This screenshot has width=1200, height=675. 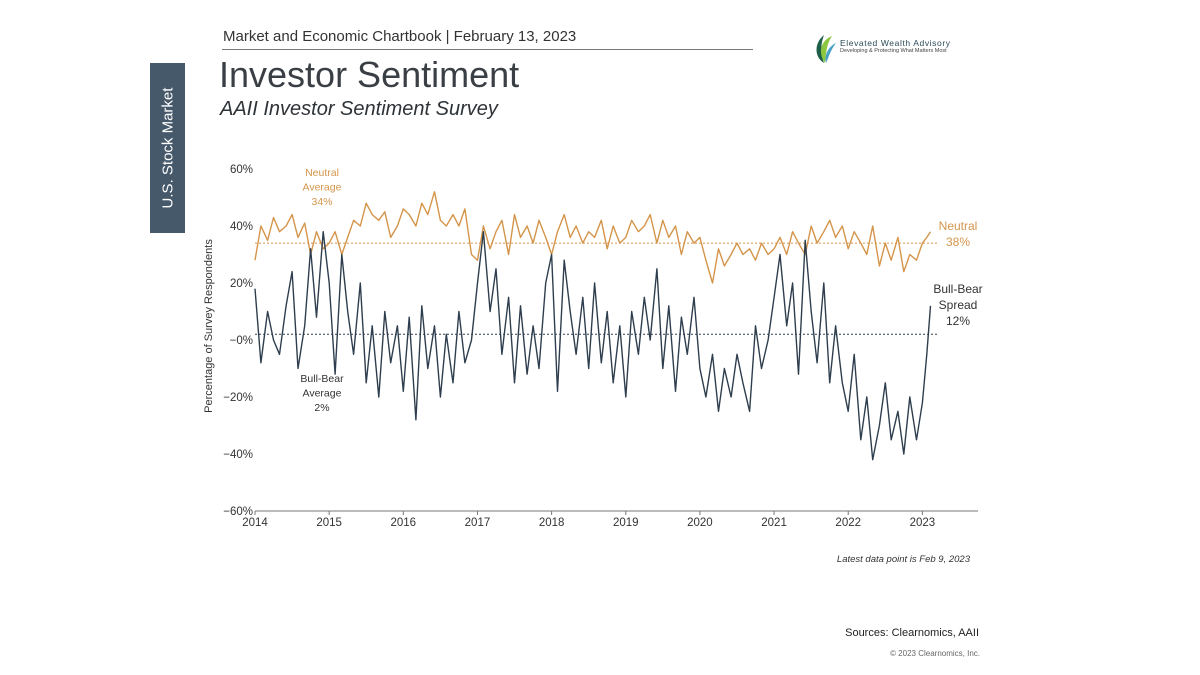 I want to click on neutral-average-label: 34%, so click(x=321, y=202).